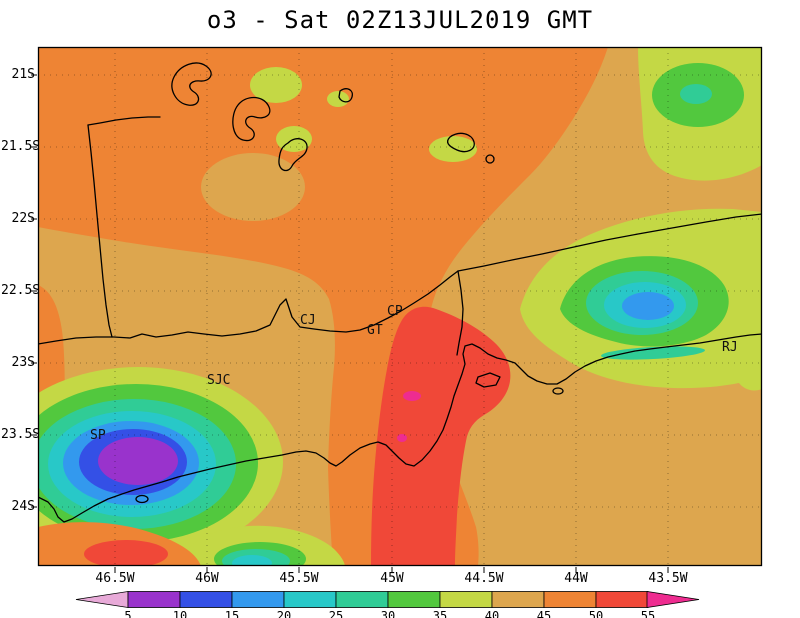  Describe the element at coordinates (392, 578) in the screenshot. I see `x-axis-label: 45W` at that location.